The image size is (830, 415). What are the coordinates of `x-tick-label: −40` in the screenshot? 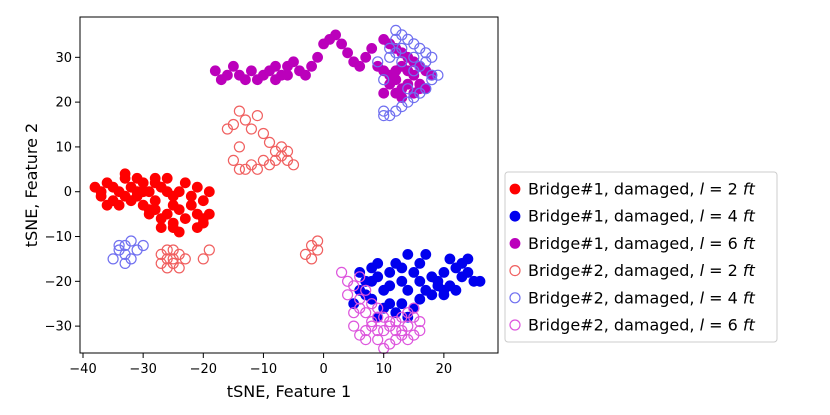 It's located at (82, 369).